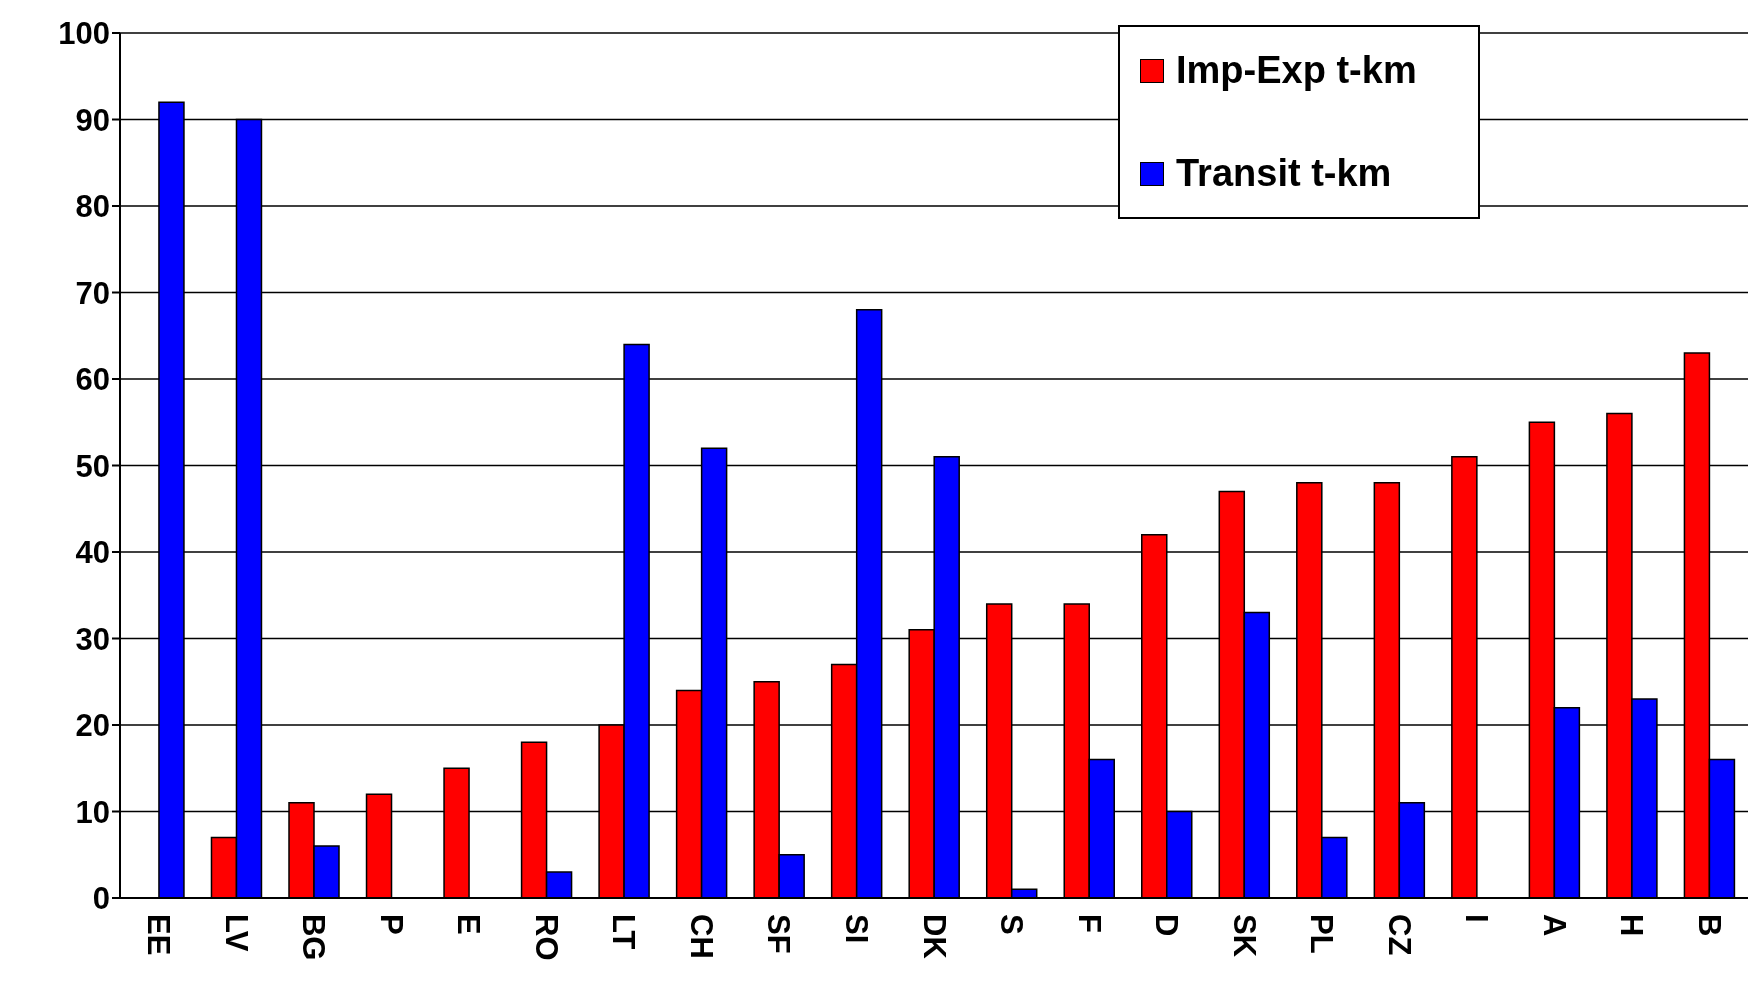 The height and width of the screenshot is (1006, 1760). I want to click on x-tick-label: B, so click(1709, 925).